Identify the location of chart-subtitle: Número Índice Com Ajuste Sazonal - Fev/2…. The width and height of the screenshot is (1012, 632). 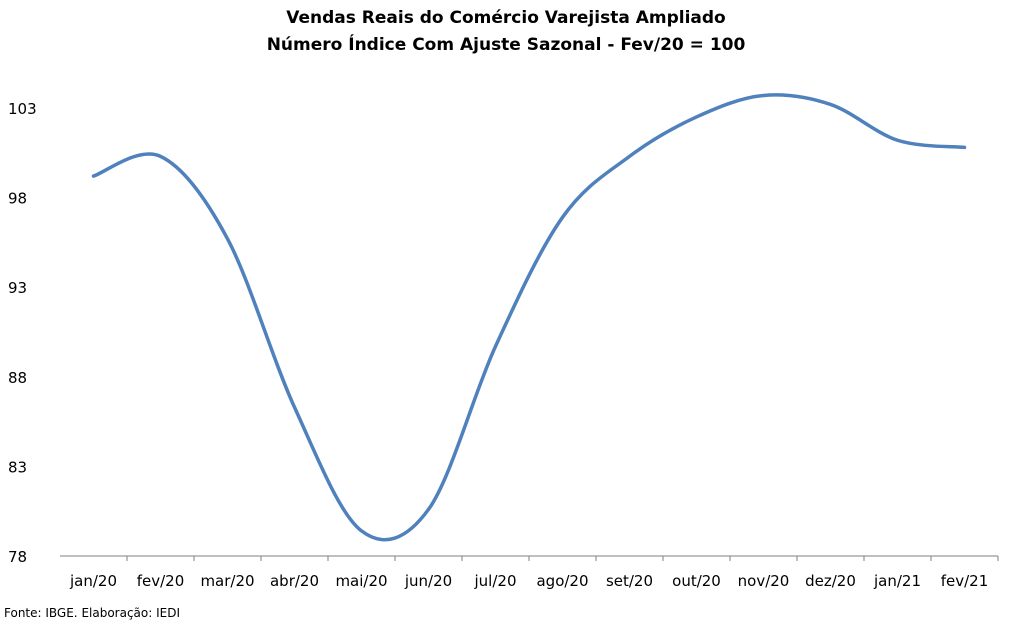
(506, 45).